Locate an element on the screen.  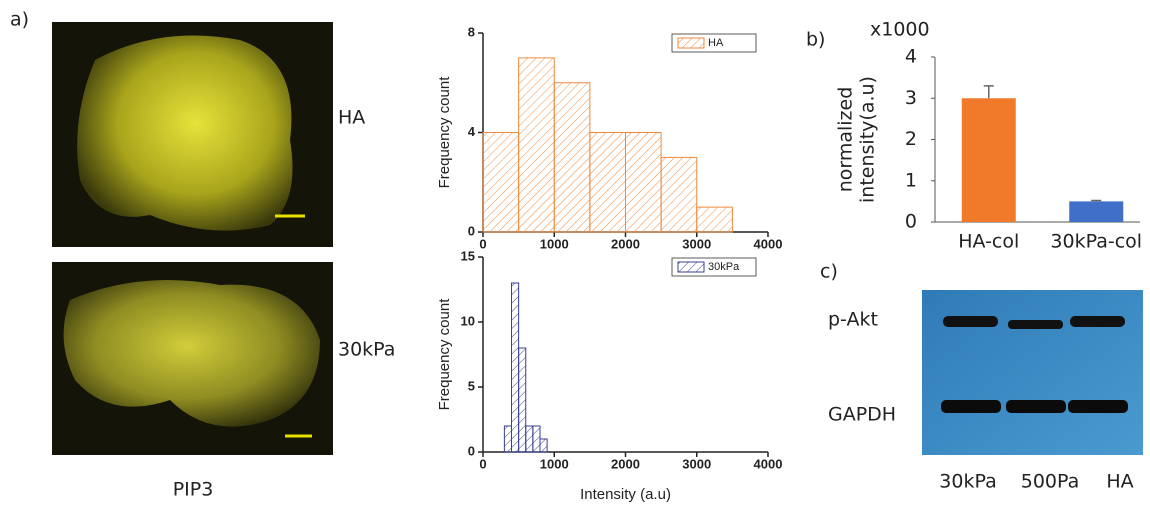
legend-label: HA is located at coordinates (716, 43).